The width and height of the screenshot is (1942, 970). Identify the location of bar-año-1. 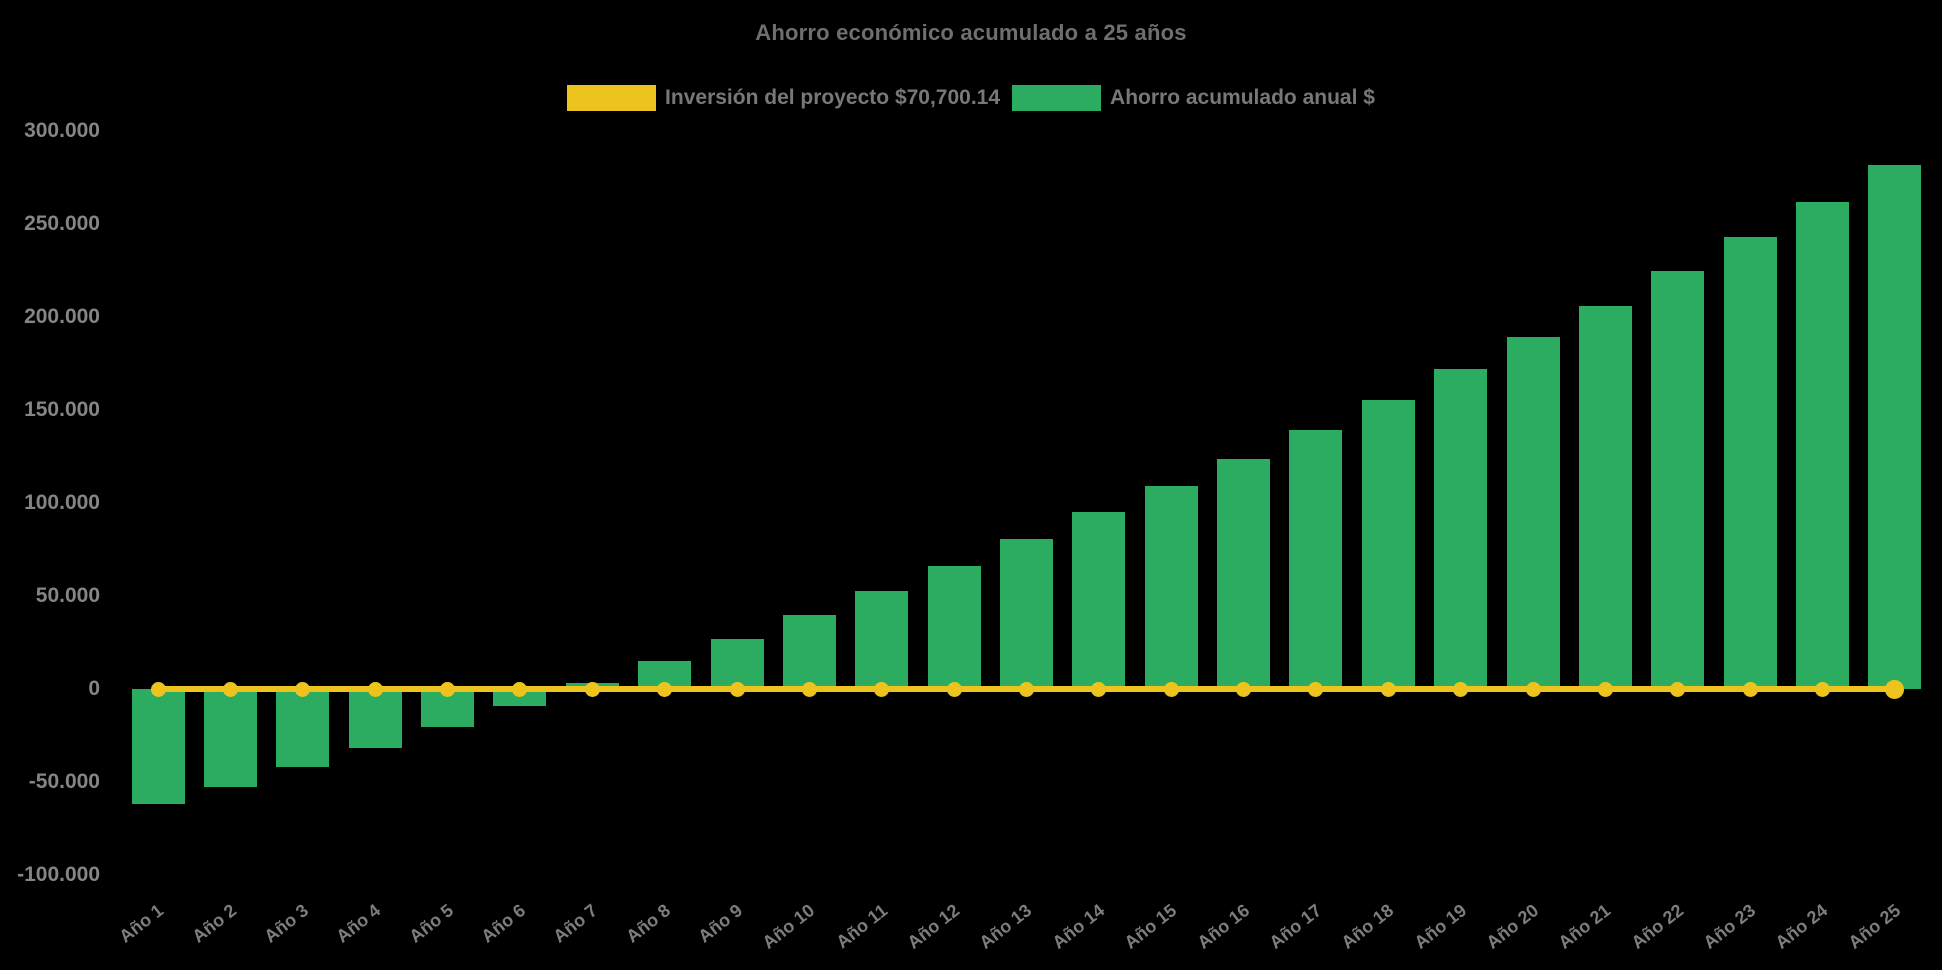
(158, 747).